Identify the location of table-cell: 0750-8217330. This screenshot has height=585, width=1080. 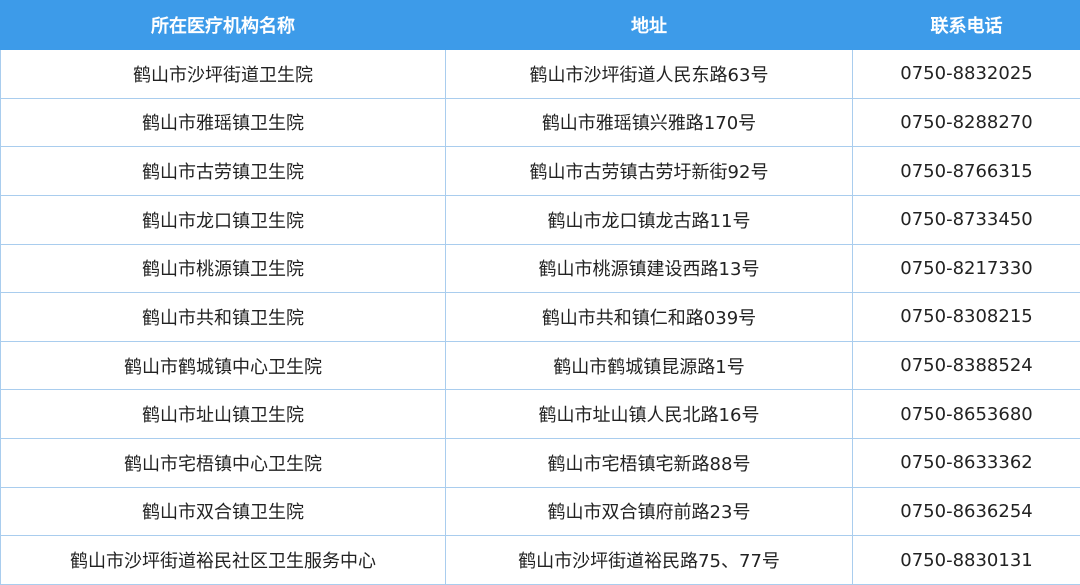
(966, 268).